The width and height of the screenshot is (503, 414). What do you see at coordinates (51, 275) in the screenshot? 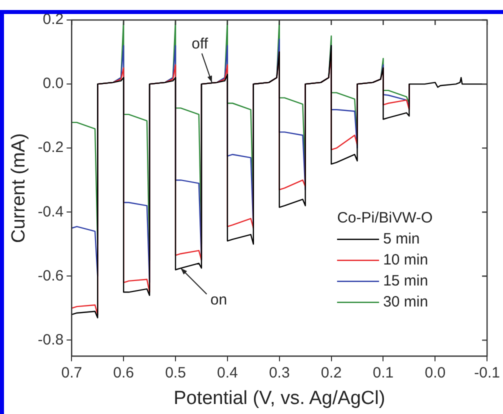
I see `y-tick-label: -0.6` at bounding box center [51, 275].